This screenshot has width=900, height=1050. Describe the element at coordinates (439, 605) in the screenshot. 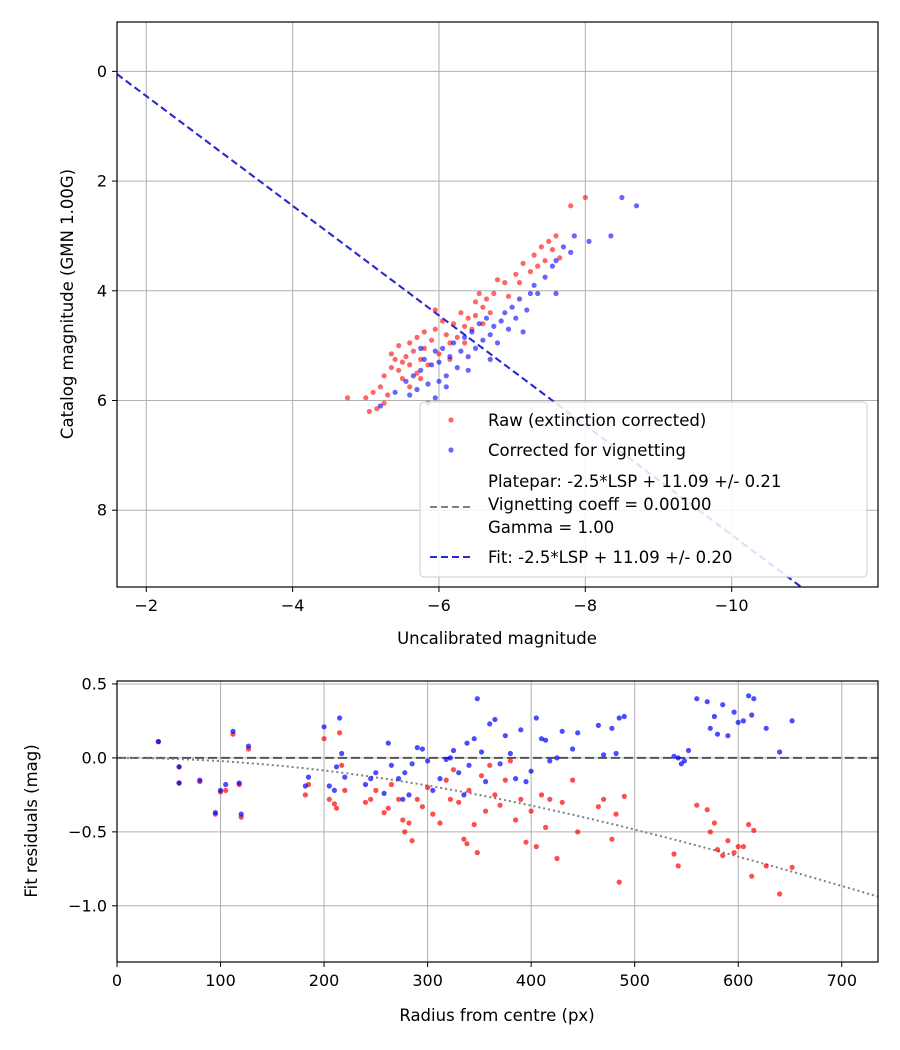

I see `x-tick-label: −6` at that location.